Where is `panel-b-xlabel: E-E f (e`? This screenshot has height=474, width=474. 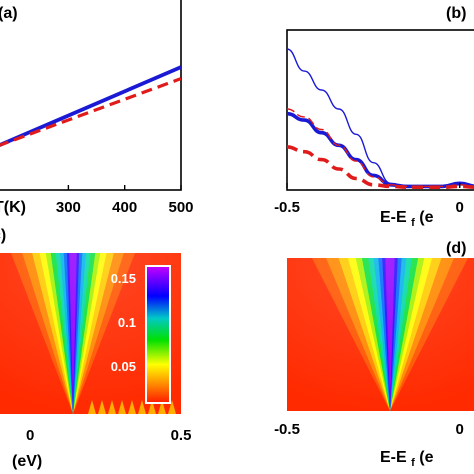 panel-b-xlabel: E-E f (e is located at coordinates (407, 219).